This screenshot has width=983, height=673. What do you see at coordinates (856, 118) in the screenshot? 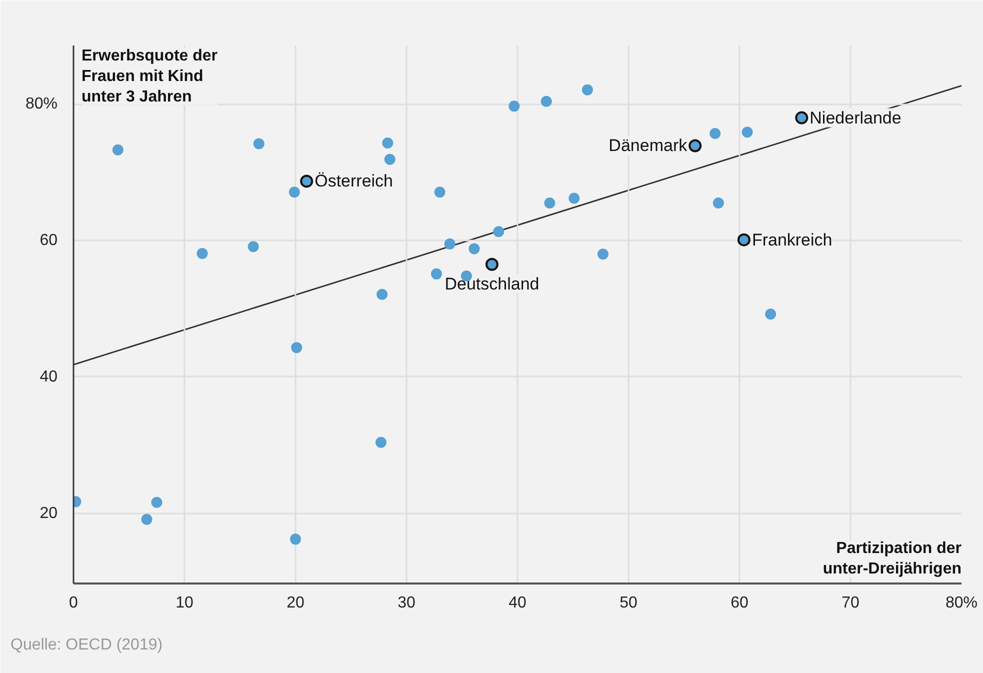
I see `annotation: Niederlande` at bounding box center [856, 118].